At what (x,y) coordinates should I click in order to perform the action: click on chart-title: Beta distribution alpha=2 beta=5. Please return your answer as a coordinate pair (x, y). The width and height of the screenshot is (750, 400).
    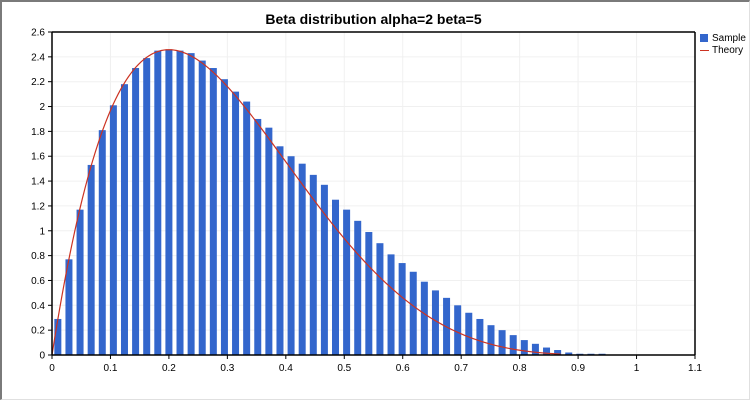
    Looking at the image, I should click on (373, 19).